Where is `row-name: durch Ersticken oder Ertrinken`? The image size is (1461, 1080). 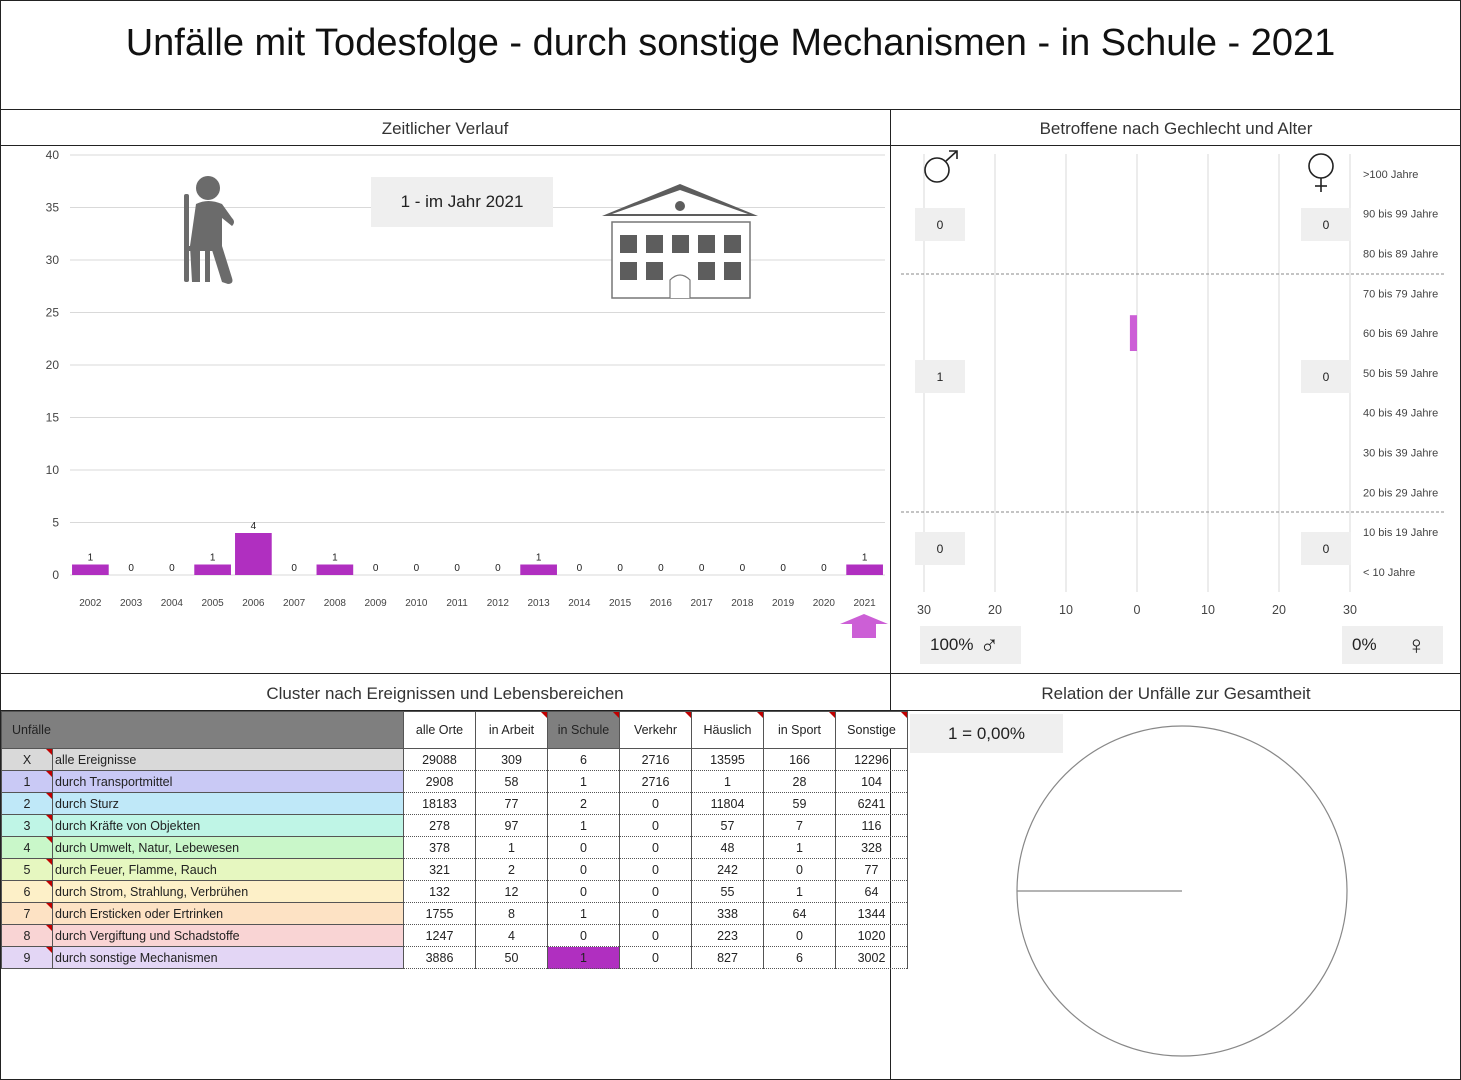 row-name: durch Ersticken oder Ertrinken is located at coordinates (228, 913).